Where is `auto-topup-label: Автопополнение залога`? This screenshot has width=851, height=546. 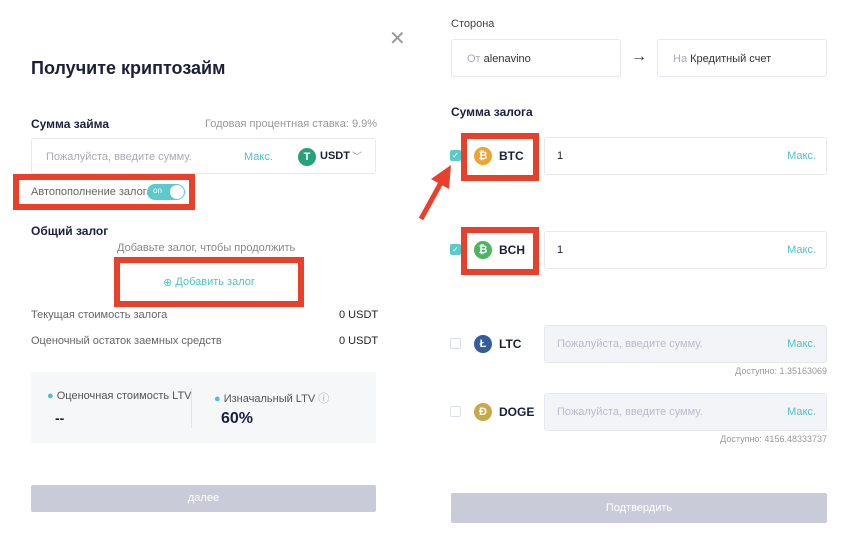
auto-topup-label: Автопополнение залога is located at coordinates (92, 192).